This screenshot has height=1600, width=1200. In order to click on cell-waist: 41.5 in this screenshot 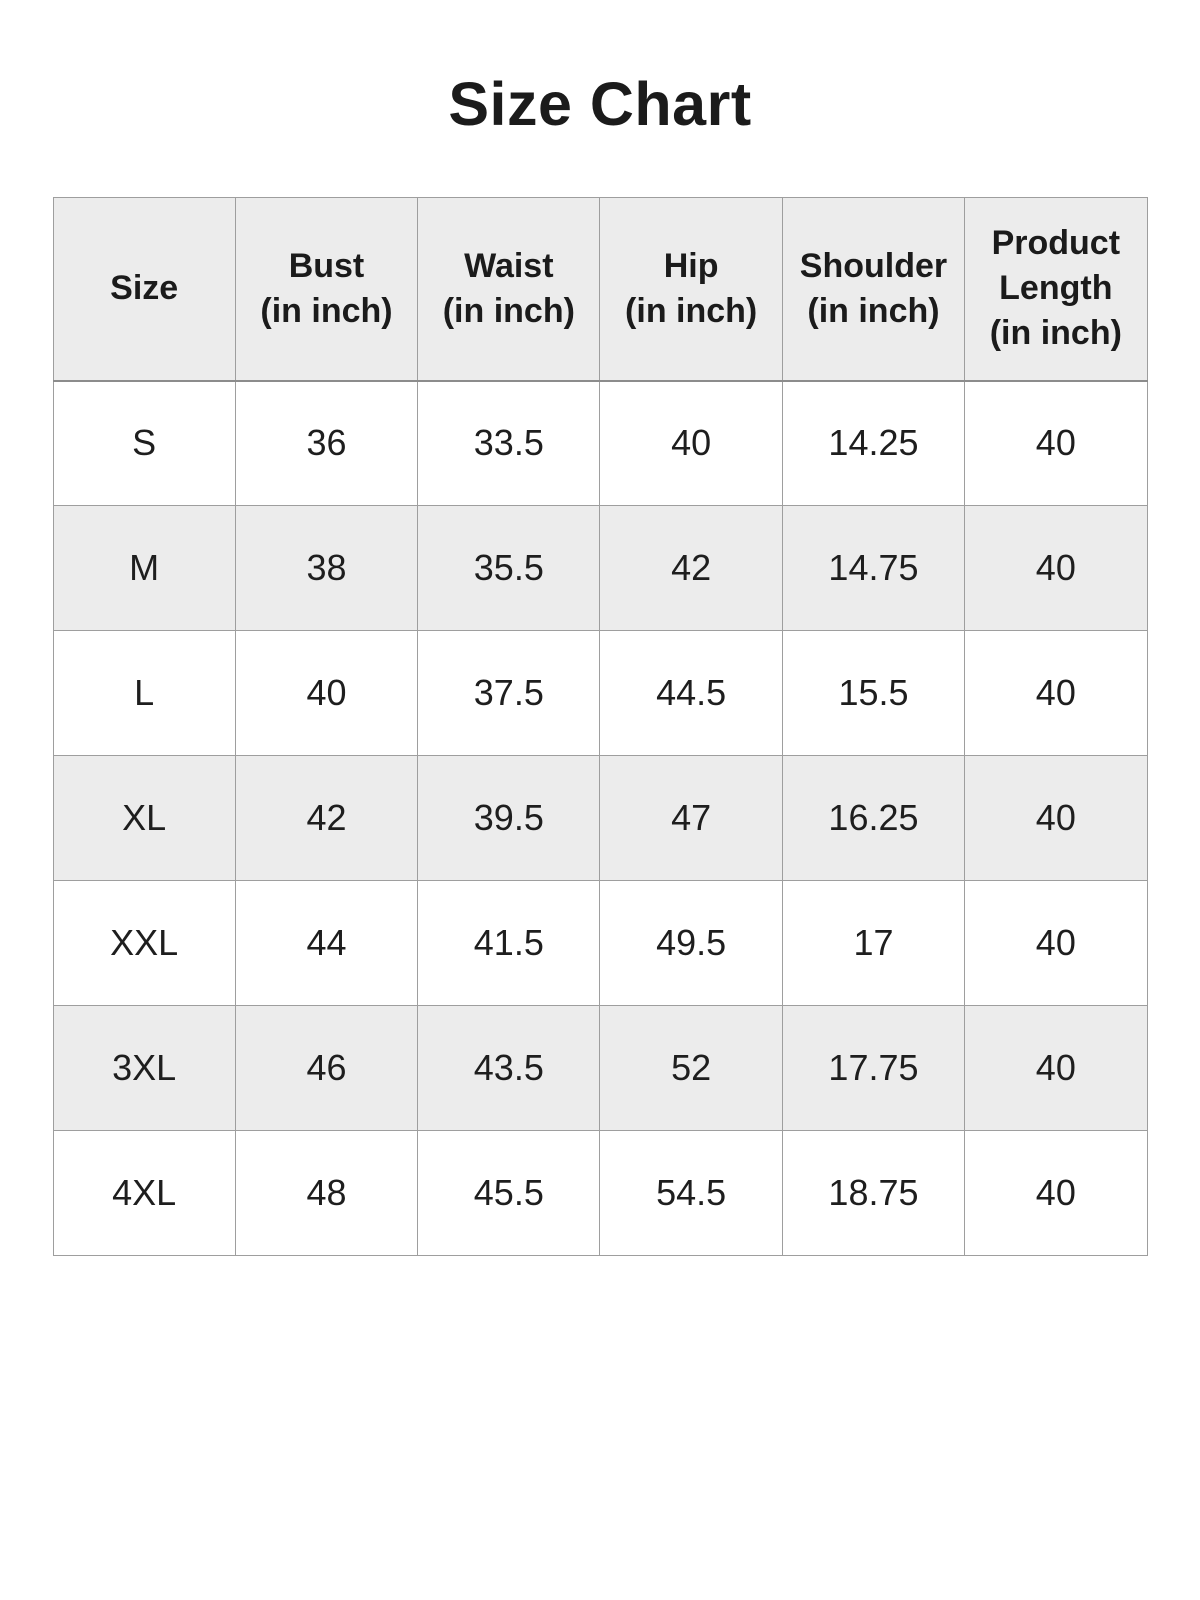, I will do `click(509, 943)`.